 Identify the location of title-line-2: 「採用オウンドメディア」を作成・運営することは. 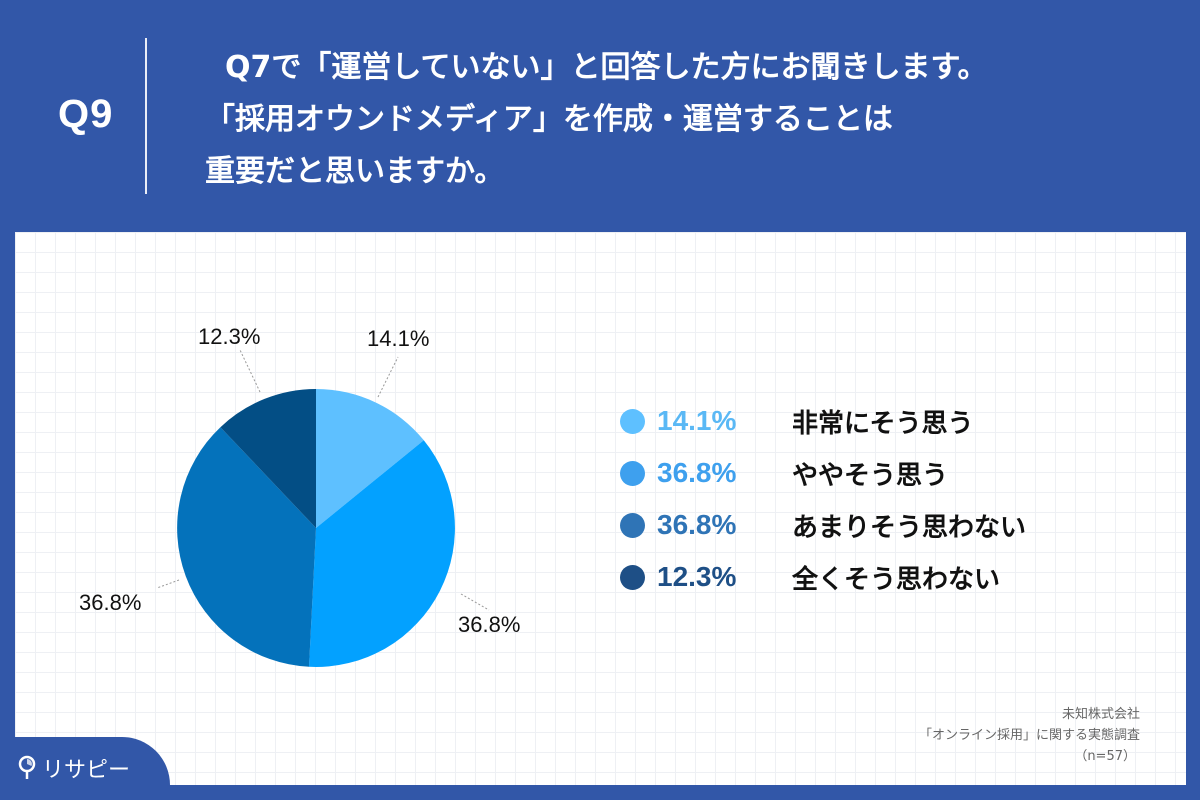
(549, 119).